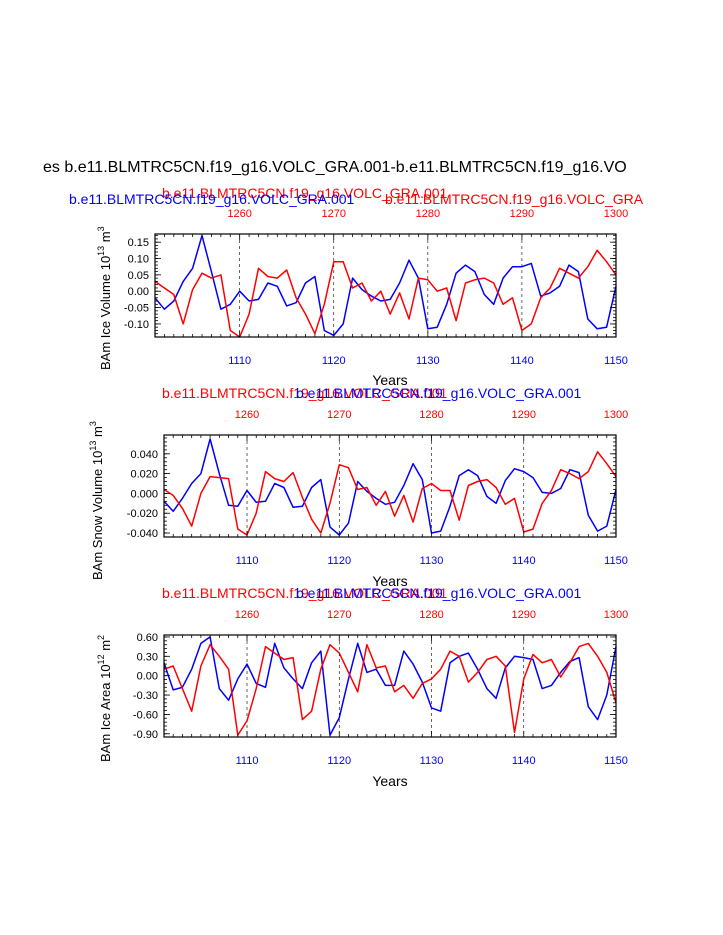  I want to click on panel3-title-blue: b.e11.BLMTRC5CN.f19_g16.VOLC_GRA.001, so click(439, 593).